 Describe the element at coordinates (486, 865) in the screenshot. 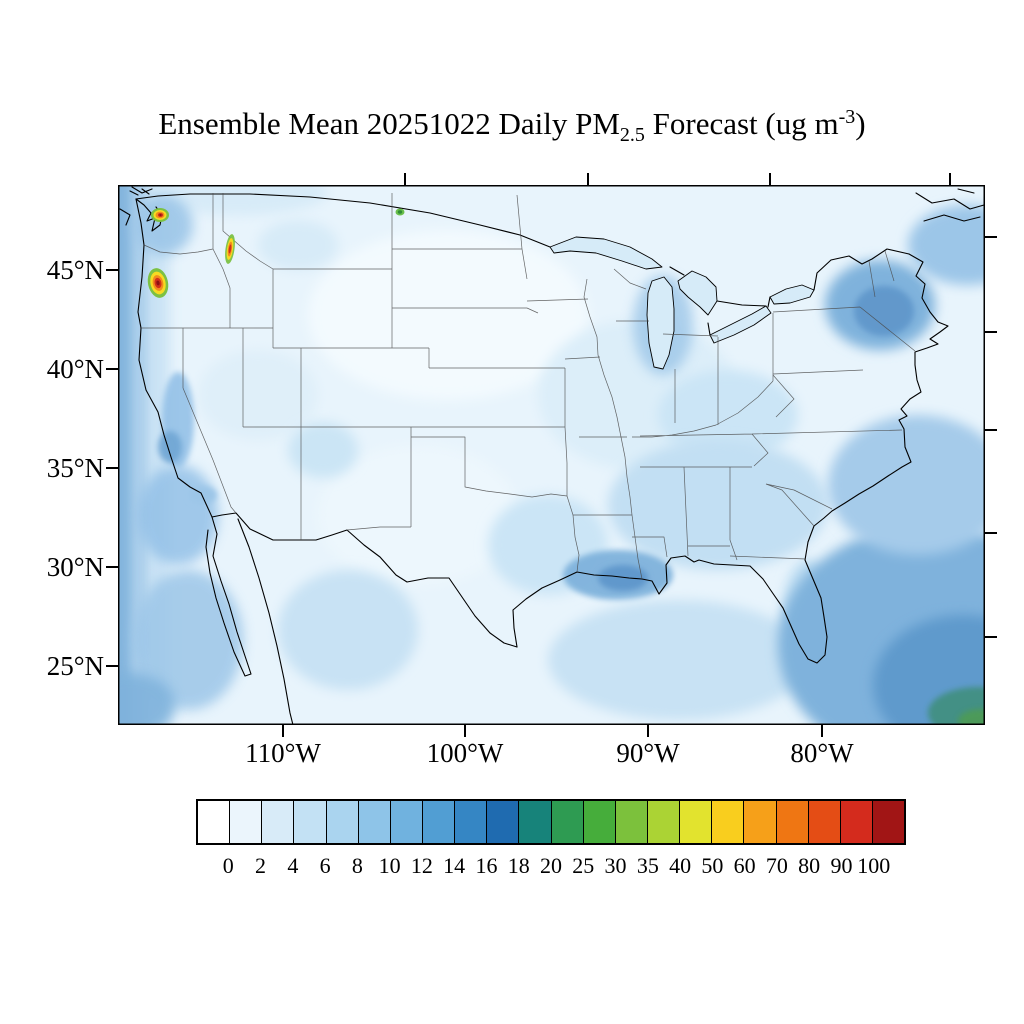

I see `colorbar-tick-label: 16` at that location.